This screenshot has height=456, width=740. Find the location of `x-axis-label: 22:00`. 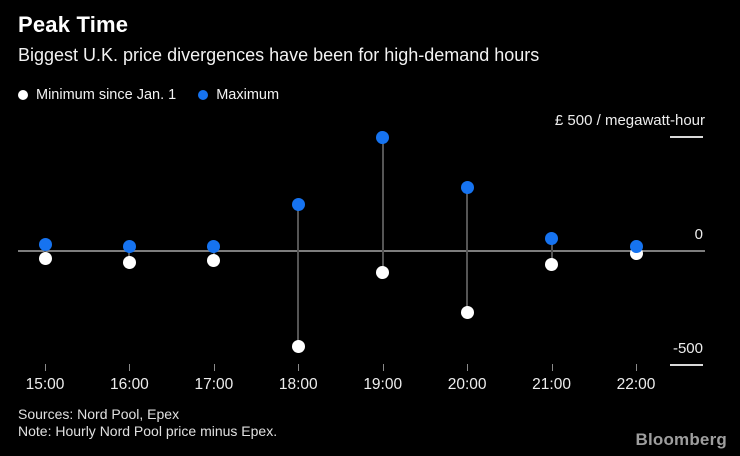

x-axis-label: 22:00 is located at coordinates (636, 384).